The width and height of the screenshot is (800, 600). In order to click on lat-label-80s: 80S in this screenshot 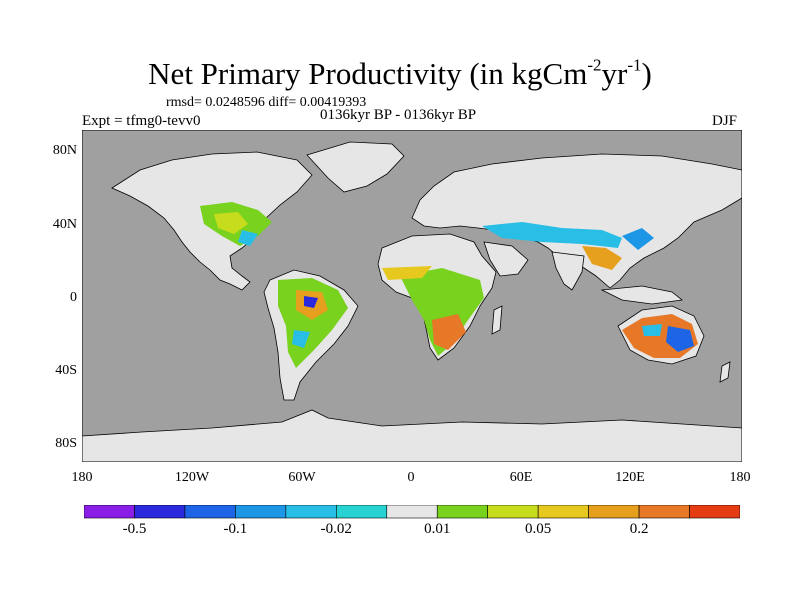, I will do `click(66, 443)`.